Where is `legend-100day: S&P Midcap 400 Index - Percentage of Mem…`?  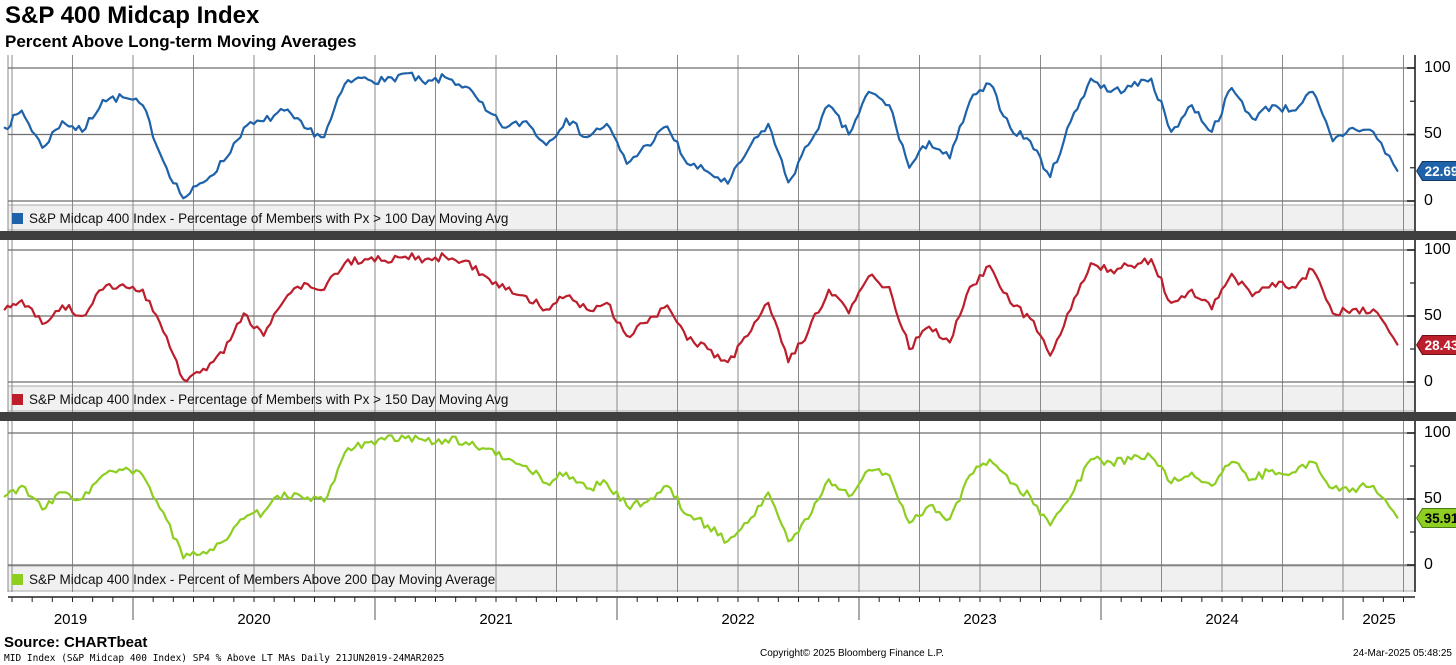
legend-100day: S&P Midcap 400 Index - Percentage of Mem… is located at coordinates (711, 218).